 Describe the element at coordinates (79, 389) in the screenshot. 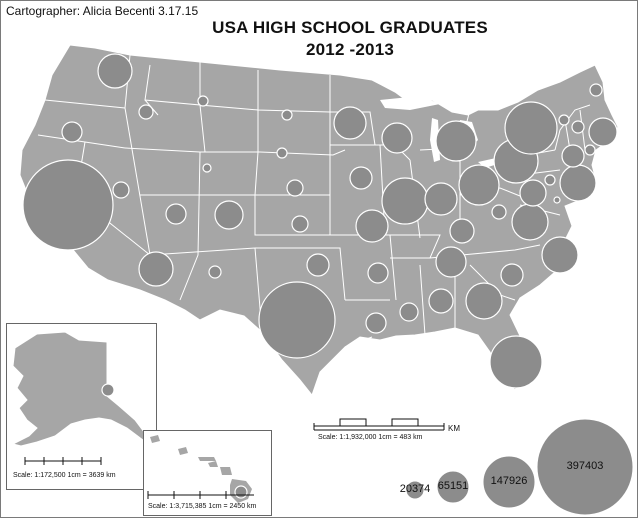

I see `alaska-landmass` at that location.